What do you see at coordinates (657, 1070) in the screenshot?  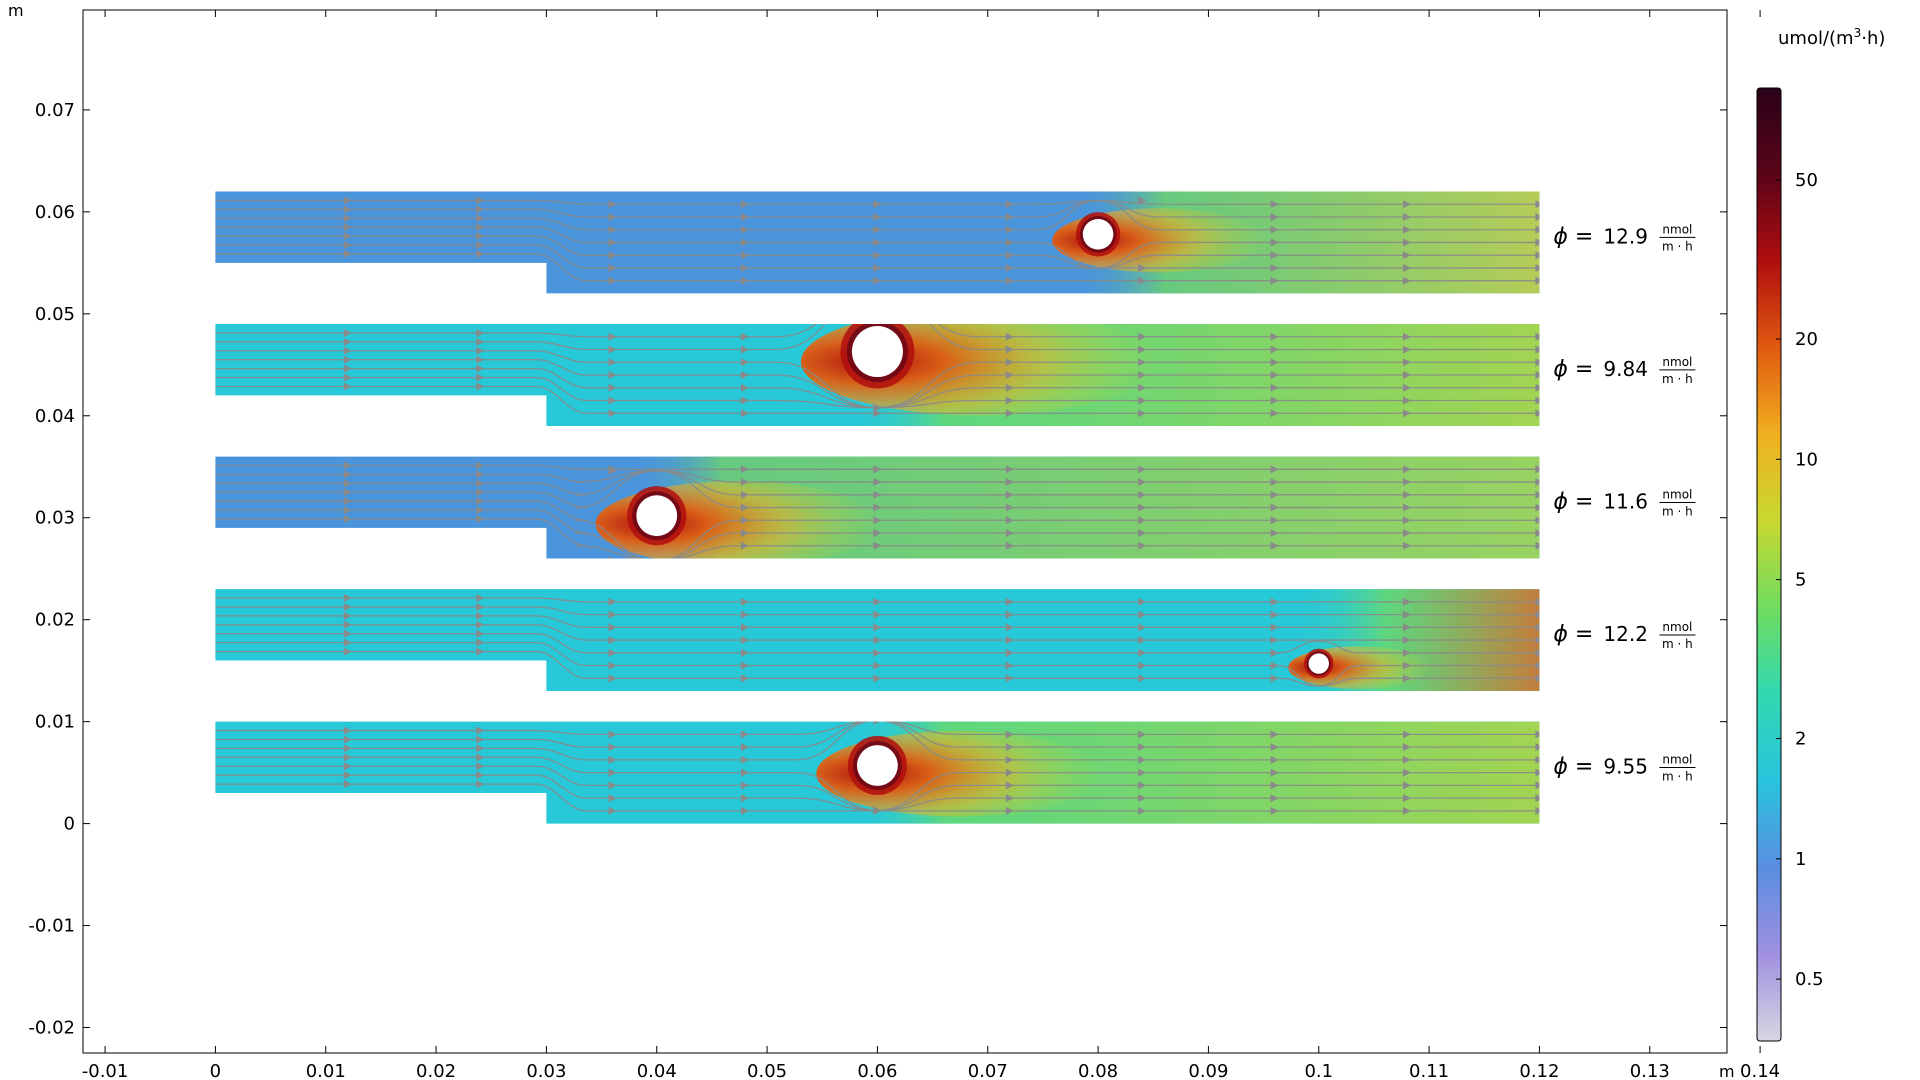 I see `x-tick-label: 0.04` at bounding box center [657, 1070].